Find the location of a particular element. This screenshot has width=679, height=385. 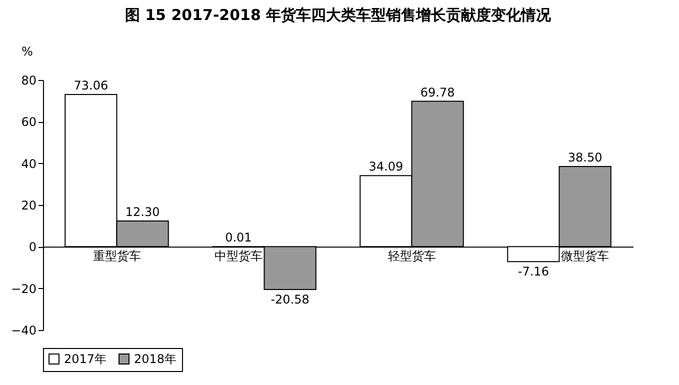

x-tick-label: 中型货车 is located at coordinates (238, 256).